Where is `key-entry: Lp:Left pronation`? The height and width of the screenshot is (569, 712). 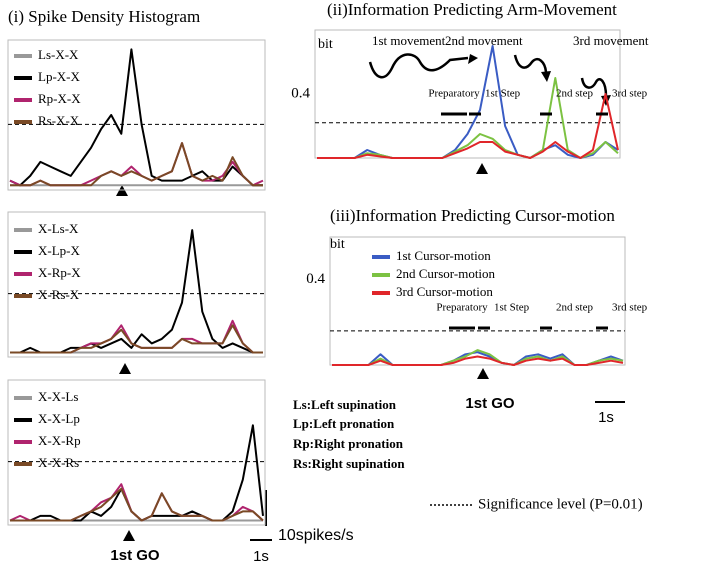 key-entry: Lp:Left pronation is located at coordinates (344, 423).